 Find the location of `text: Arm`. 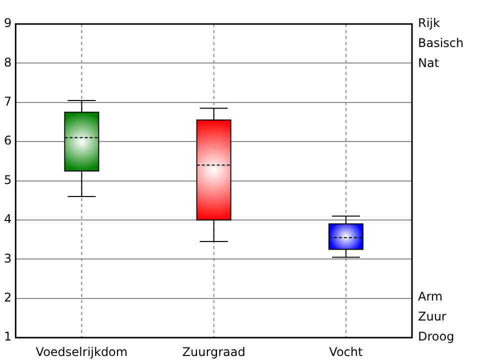

text: Arm is located at coordinates (430, 297).